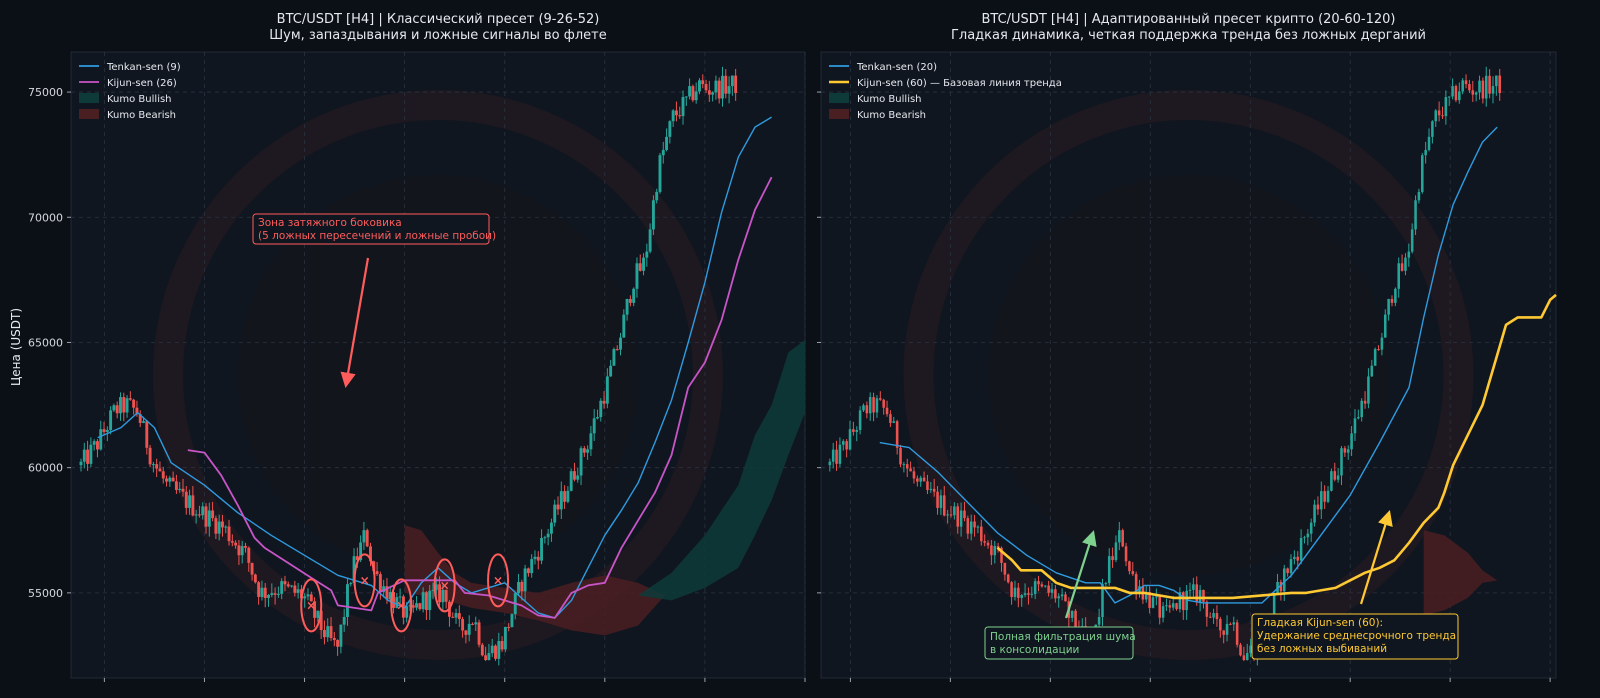  Describe the element at coordinates (330, 223) in the screenshot. I see `annotation-text: Зона затяжного боковика` at that location.